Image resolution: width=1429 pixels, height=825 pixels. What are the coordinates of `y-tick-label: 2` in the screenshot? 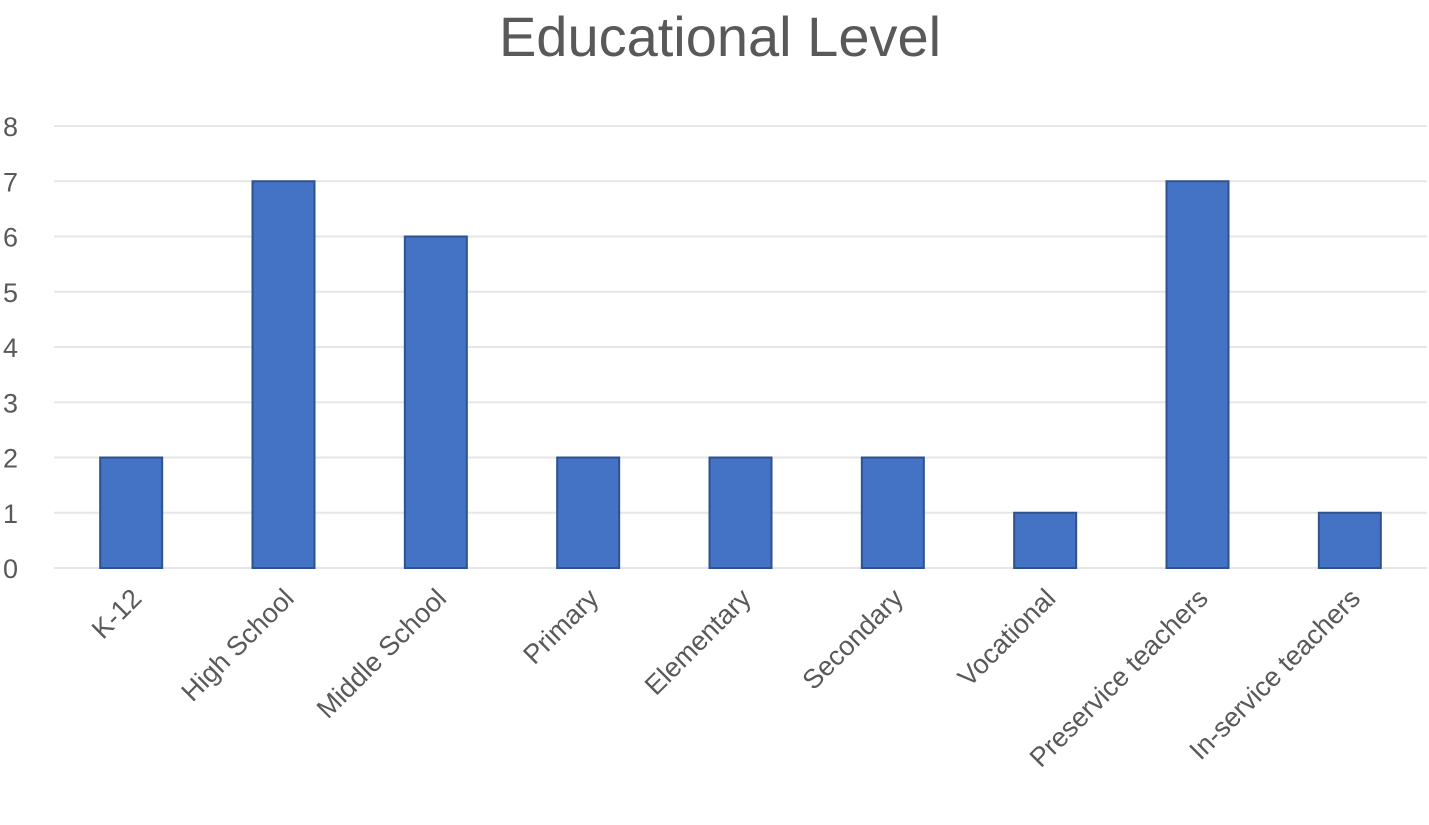 It's located at (10, 459).